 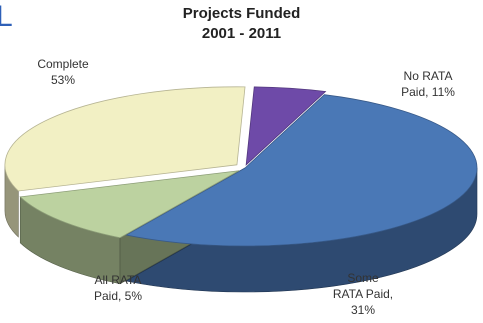 I want to click on label-all-rata-line2: Paid, 5%, so click(x=118, y=296).